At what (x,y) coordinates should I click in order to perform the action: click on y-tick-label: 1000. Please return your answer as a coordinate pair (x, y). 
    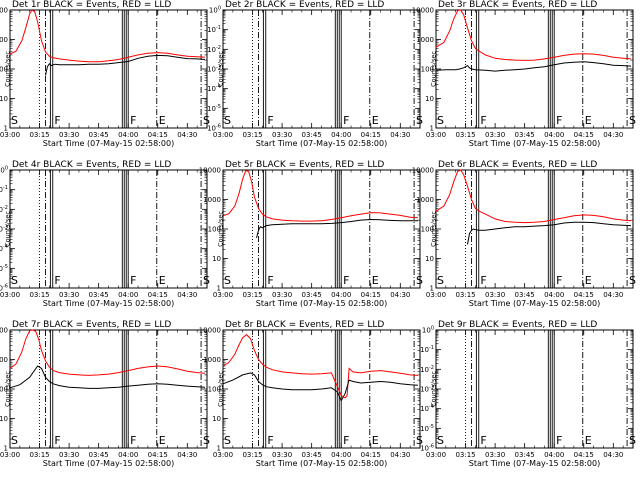
    Looking at the image, I should click on (212, 200).